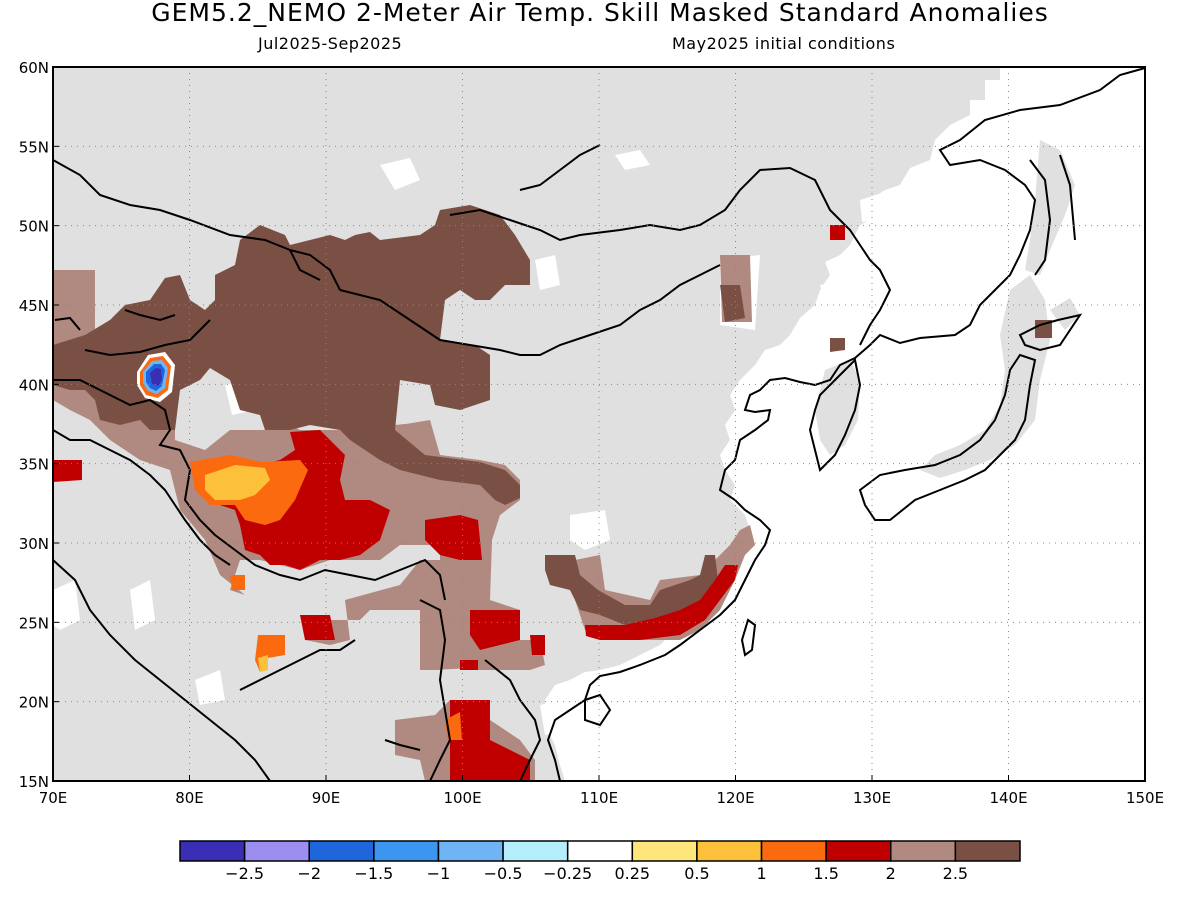  Describe the element at coordinates (462, 798) in the screenshot. I see `x-tick-label: 100E` at that location.